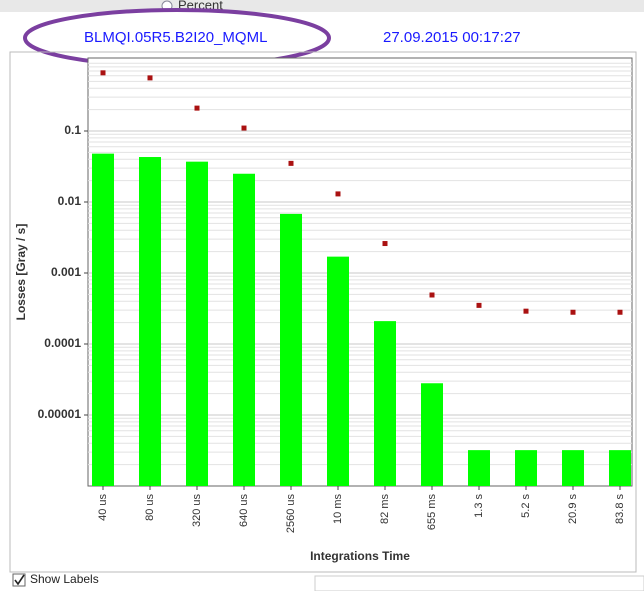 The image size is (644, 591). What do you see at coordinates (452, 37) in the screenshot?
I see `timestamp: 27.09.2015 00:17:27` at bounding box center [452, 37].